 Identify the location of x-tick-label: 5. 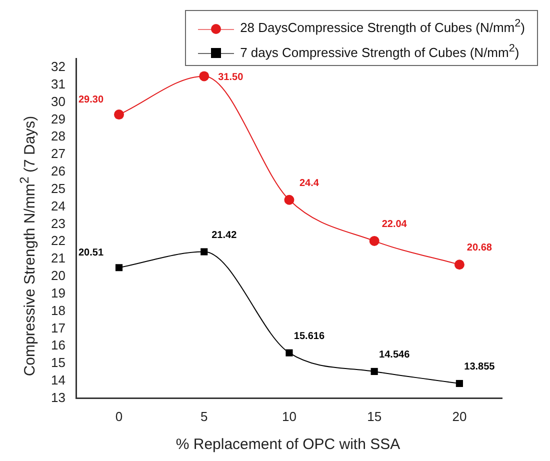
(204, 416).